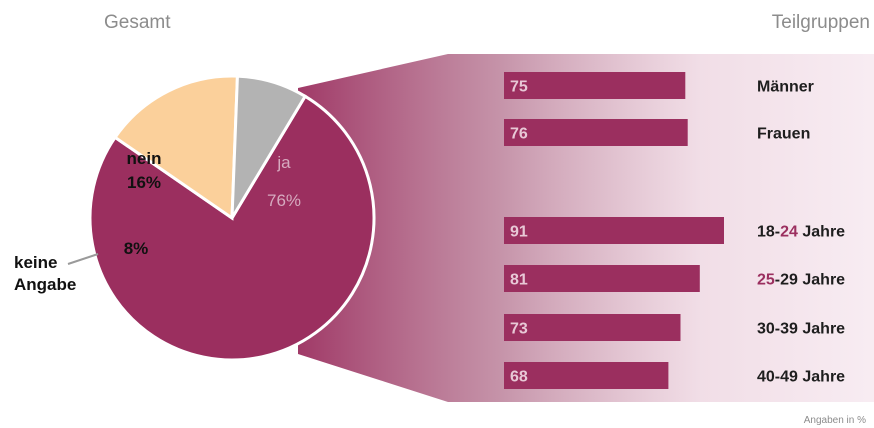 The height and width of the screenshot is (428, 874). What do you see at coordinates (35, 262) in the screenshot?
I see `pie-label-no-answer-line1: keine` at bounding box center [35, 262].